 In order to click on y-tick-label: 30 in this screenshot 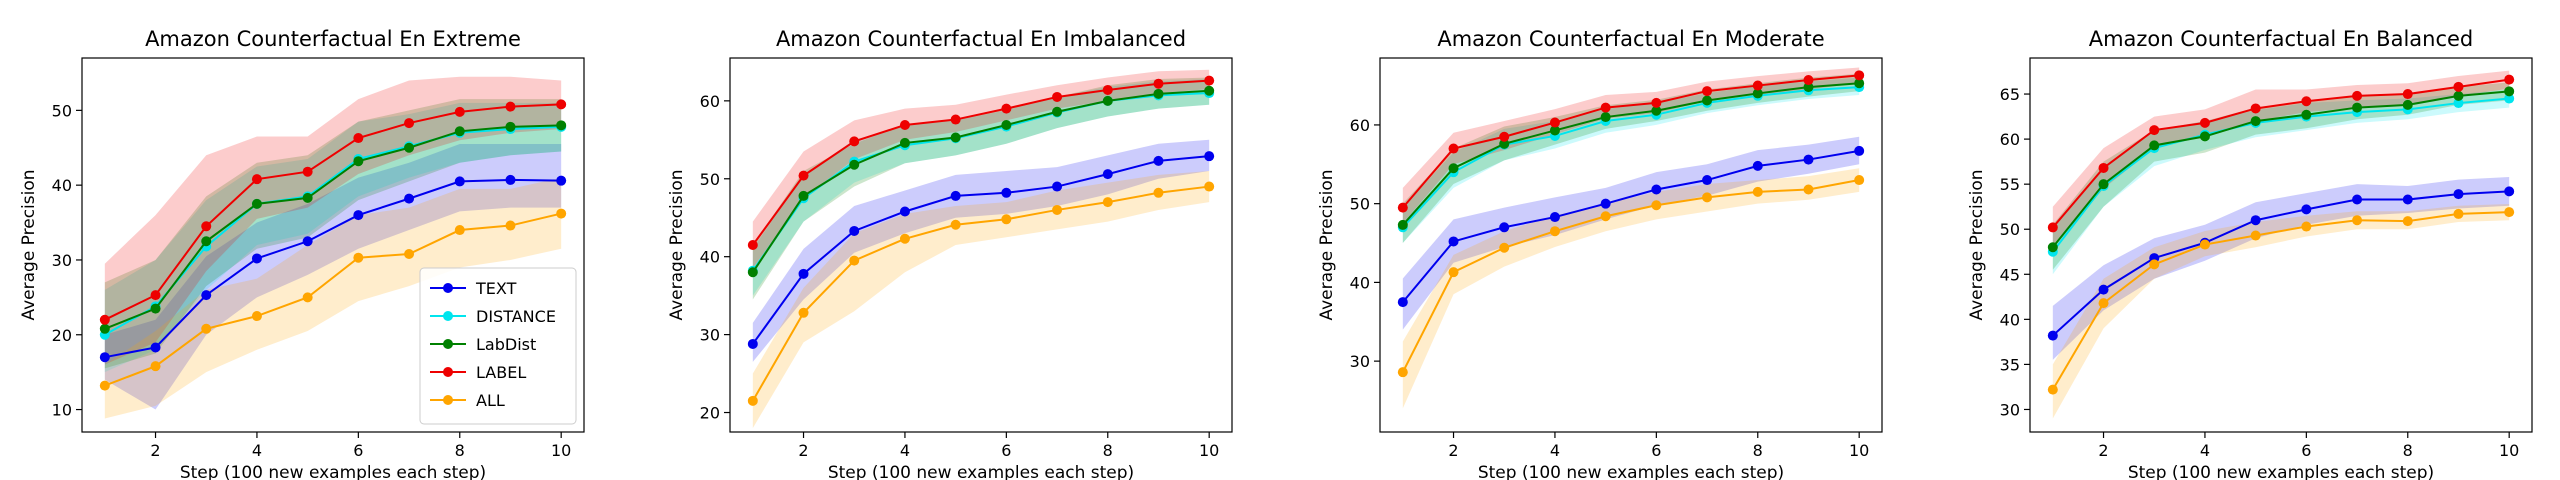, I will do `click(1360, 361)`.